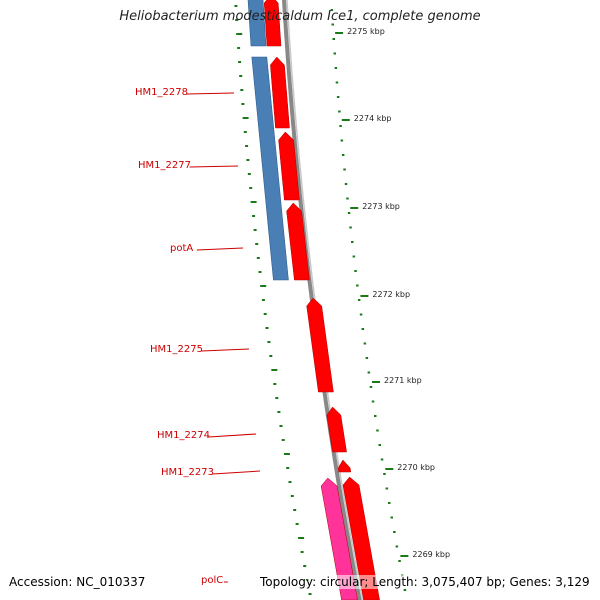  Describe the element at coordinates (183, 435) in the screenshot. I see `gene-label: HM1_2274` at that location.